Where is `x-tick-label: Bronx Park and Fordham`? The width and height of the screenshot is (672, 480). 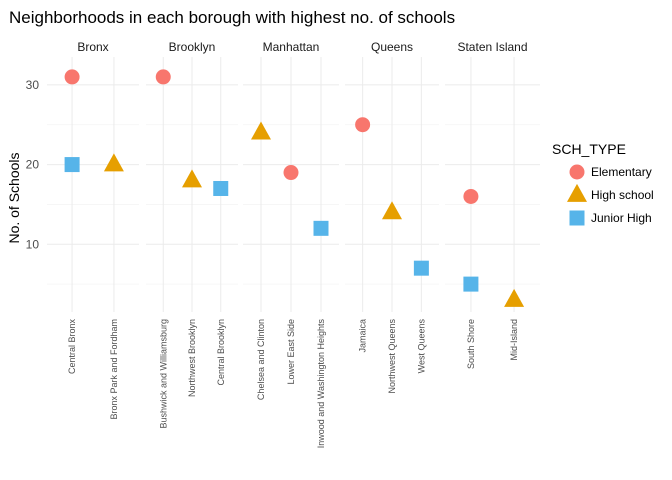 x-tick-label: Bronx Park and Fordham is located at coordinates (114, 369).